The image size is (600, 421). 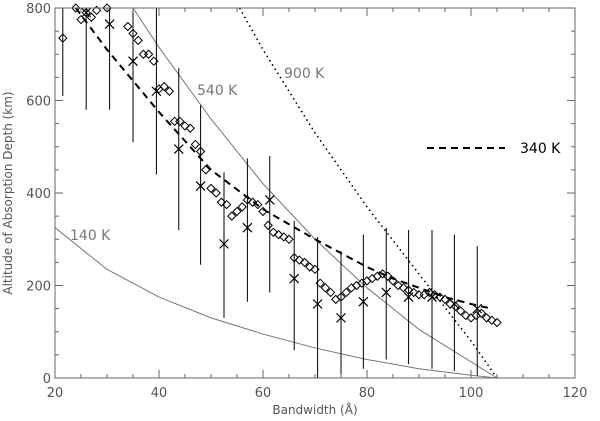 What do you see at coordinates (540, 149) in the screenshot?
I see `legend-label-340k: 340 K` at bounding box center [540, 149].